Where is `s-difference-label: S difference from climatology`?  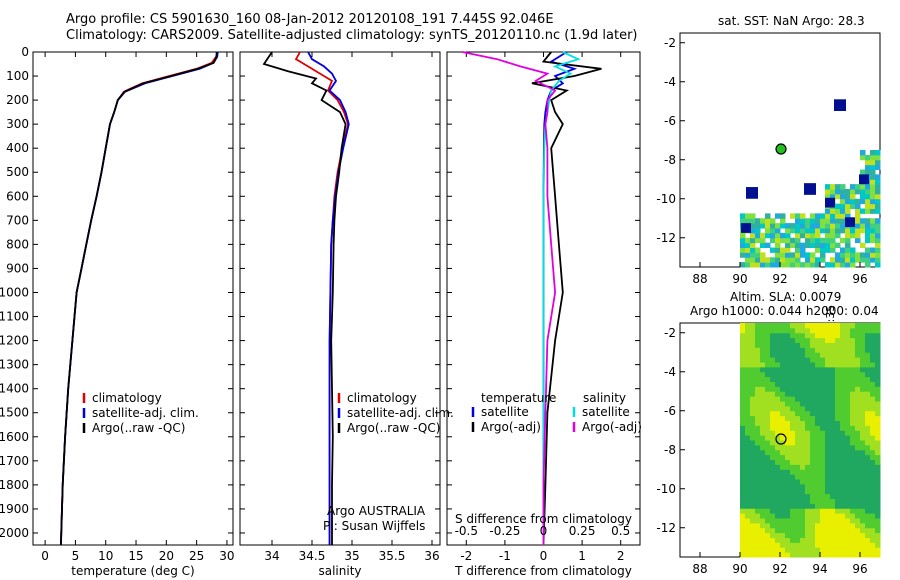
s-difference-label: S difference from climatology is located at coordinates (543, 519).